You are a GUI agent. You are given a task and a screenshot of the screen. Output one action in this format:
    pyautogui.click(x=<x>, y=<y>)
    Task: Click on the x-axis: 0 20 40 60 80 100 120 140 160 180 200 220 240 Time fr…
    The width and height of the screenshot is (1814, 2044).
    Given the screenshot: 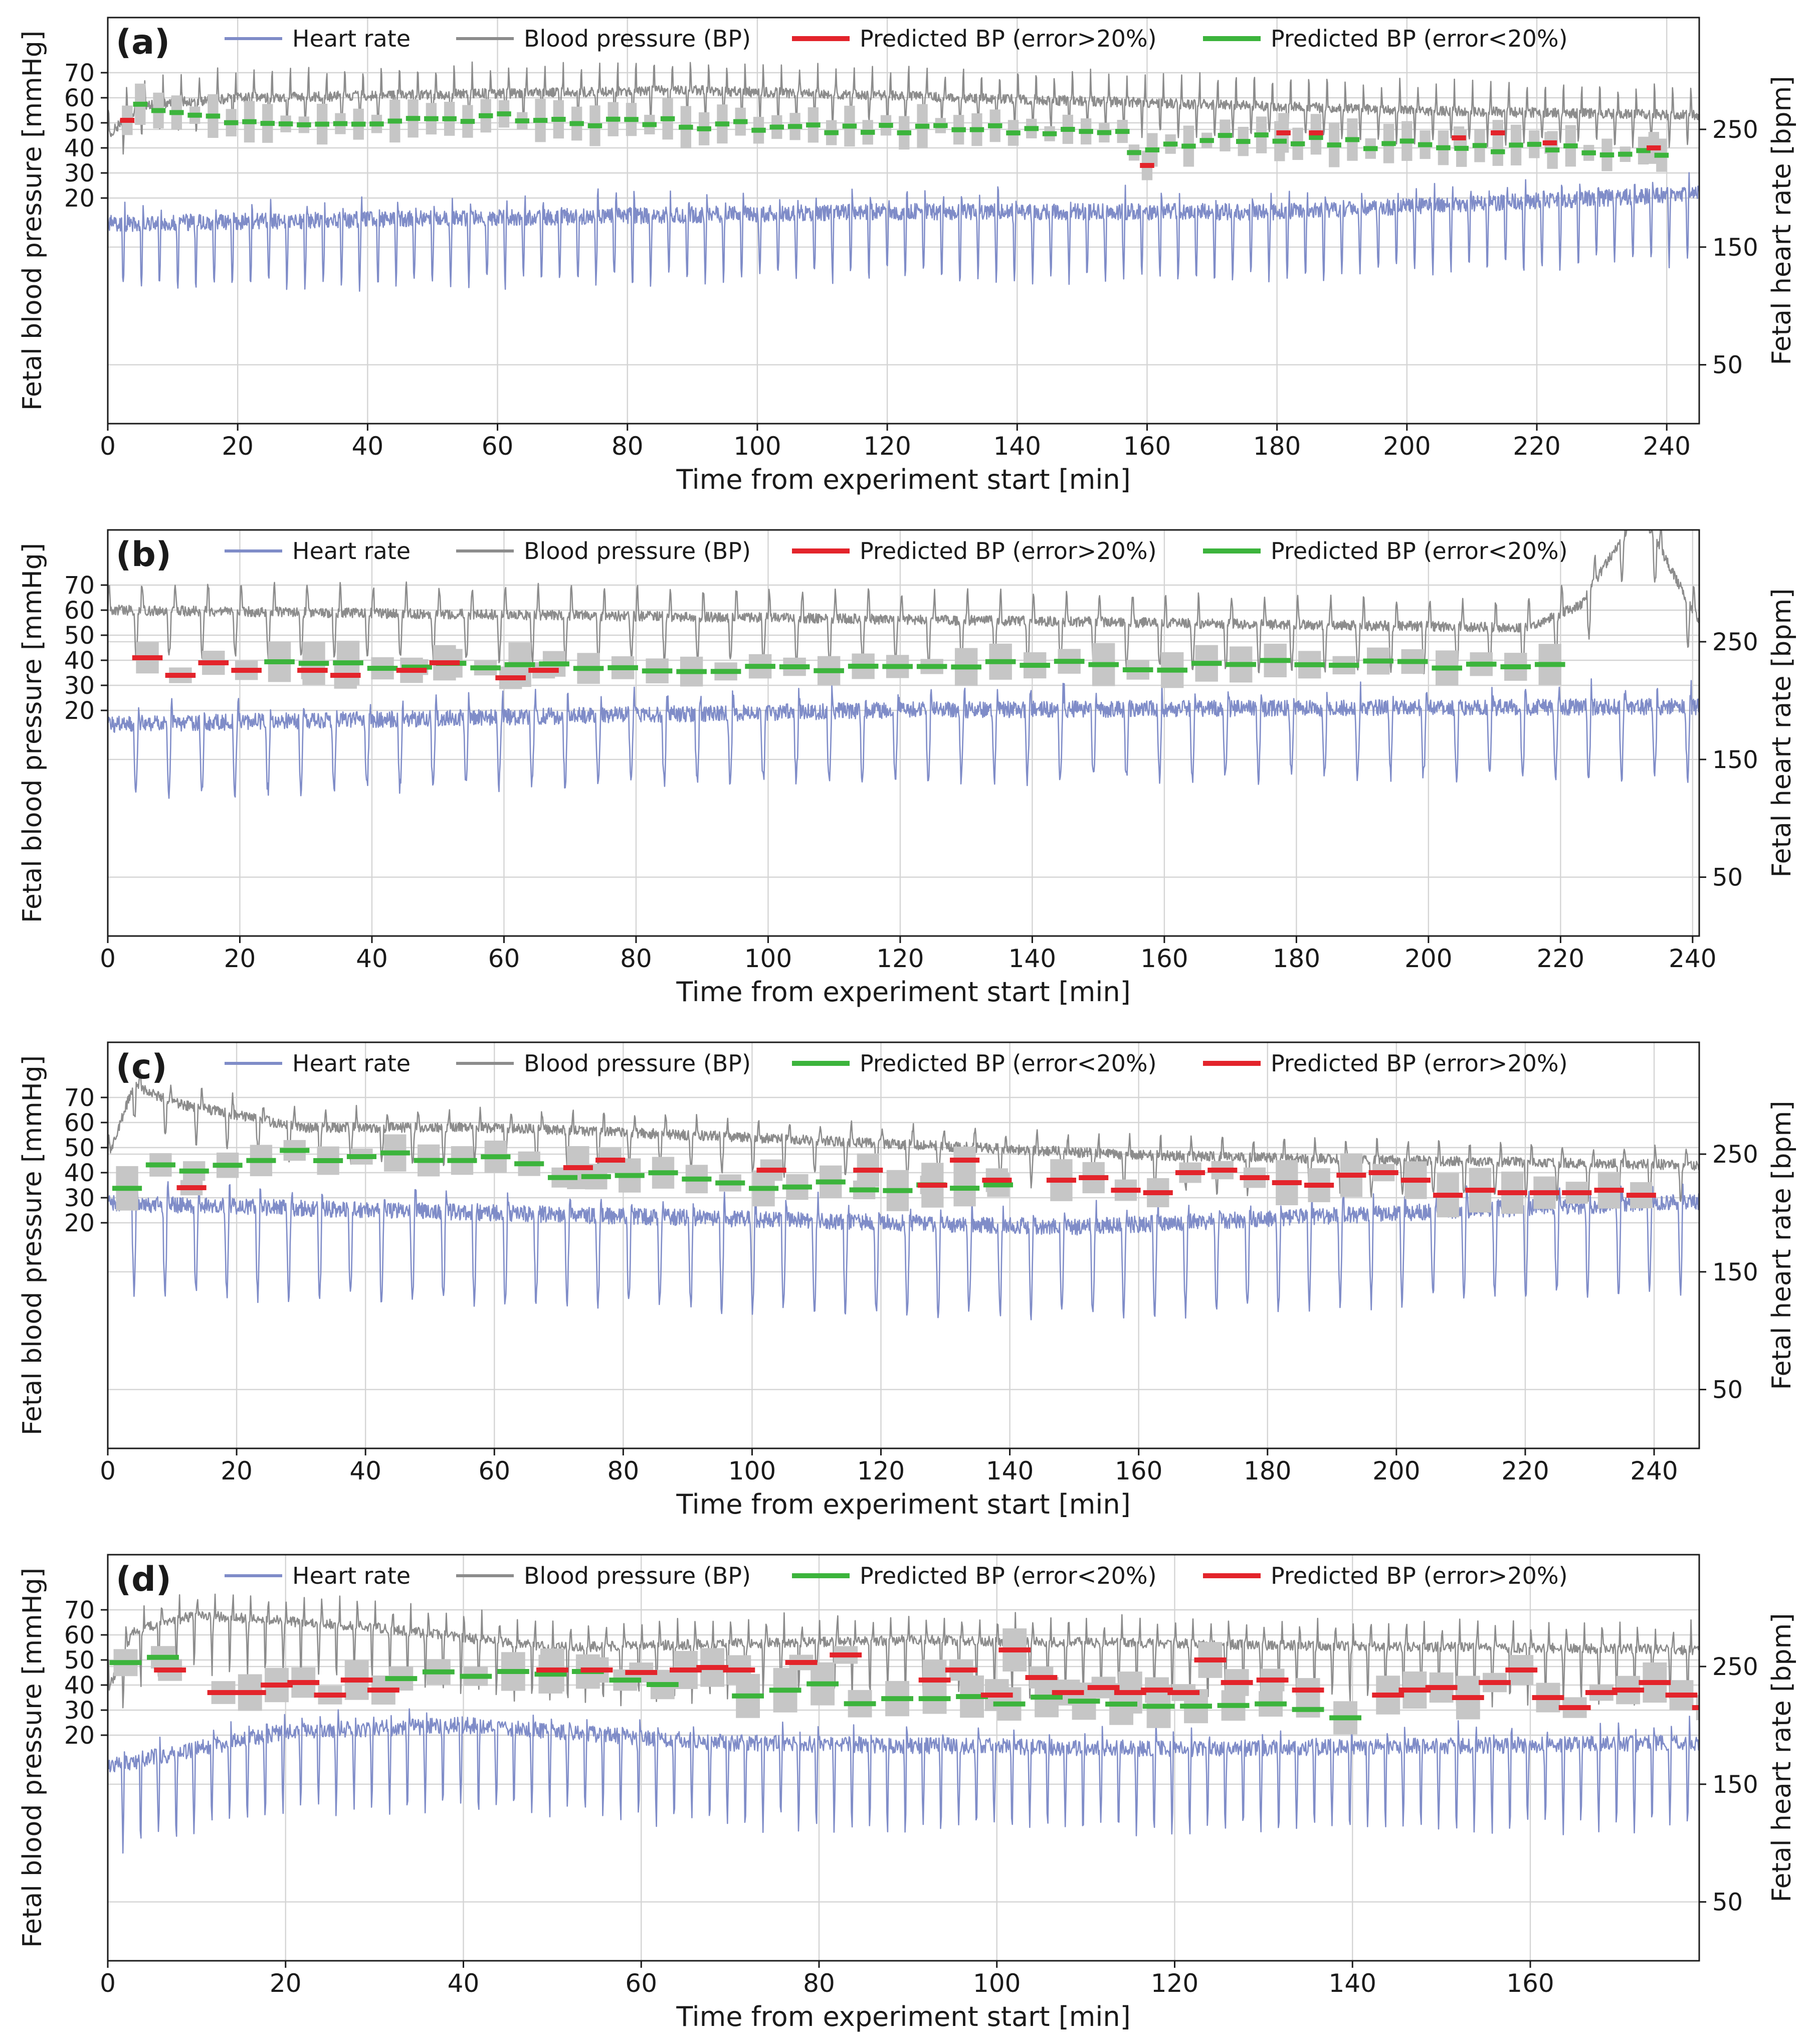 What is the action you would take?
    pyautogui.click(x=895, y=459)
    